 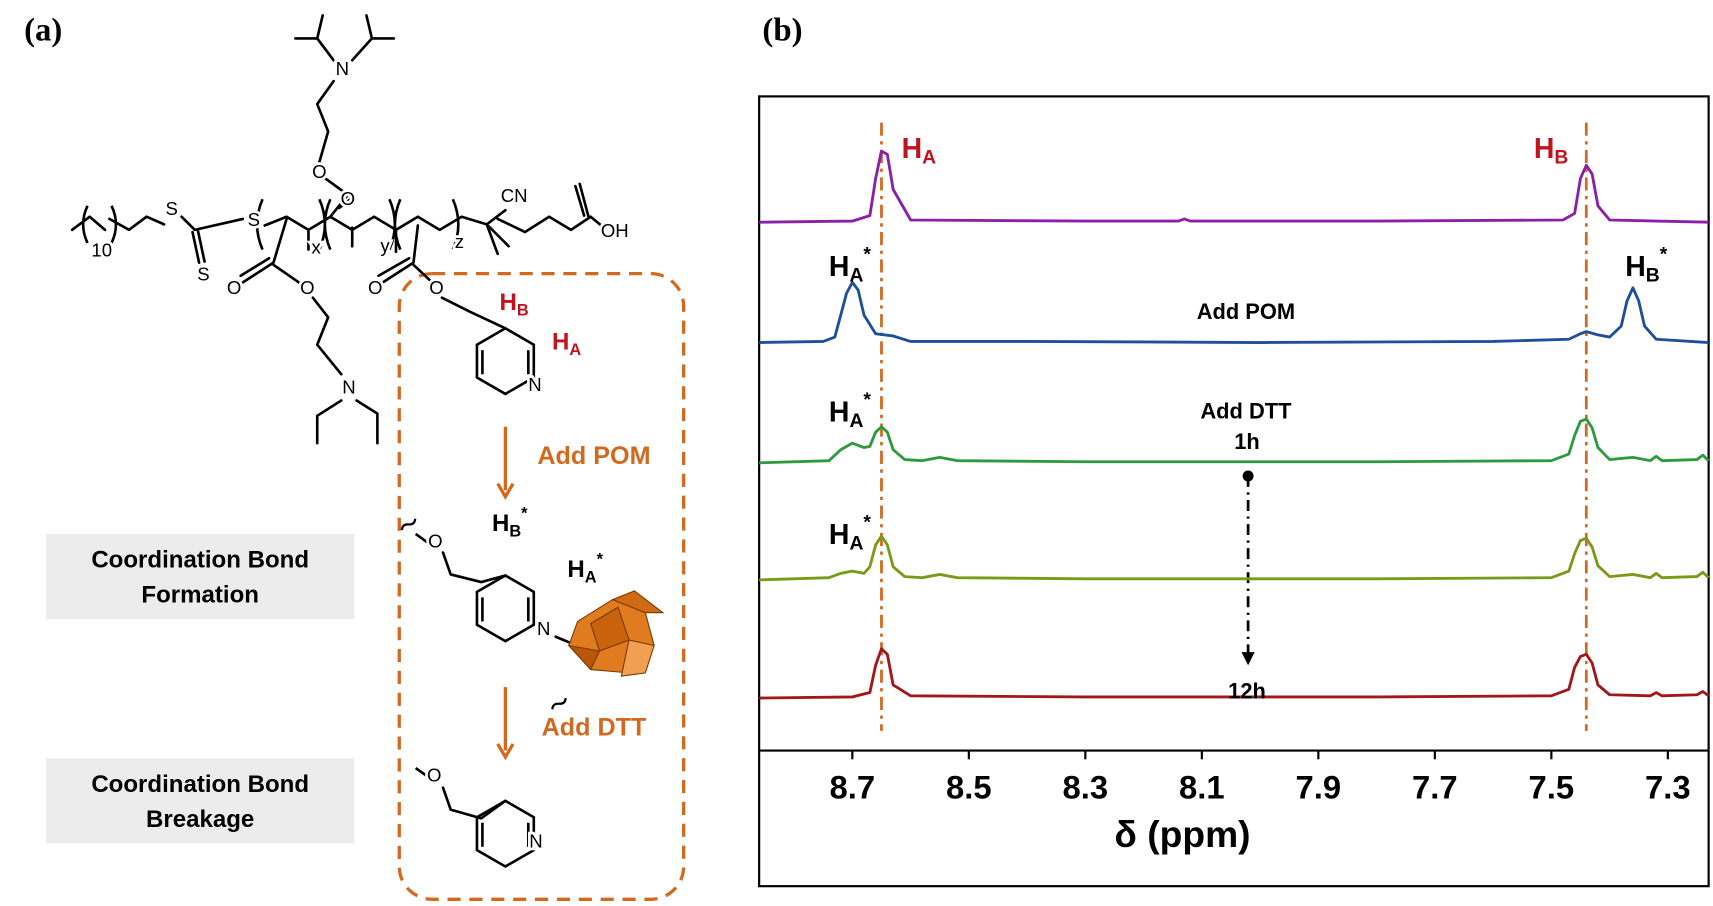 What do you see at coordinates (616, 633) in the screenshot?
I see `pom-cluster` at bounding box center [616, 633].